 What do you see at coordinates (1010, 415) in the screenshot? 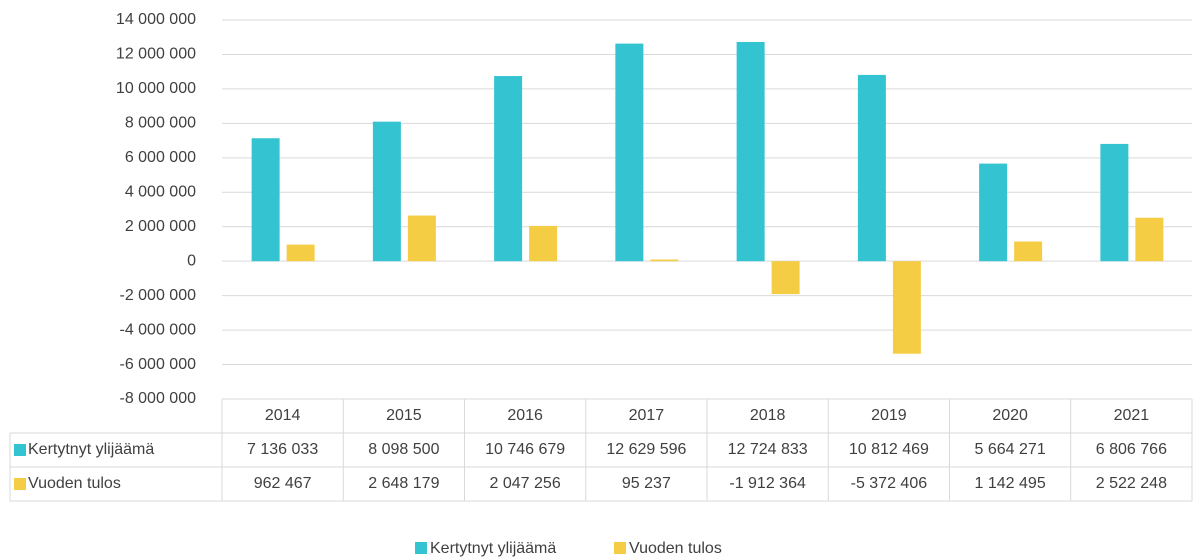
I see `x-tick-label: 2020` at bounding box center [1010, 415].